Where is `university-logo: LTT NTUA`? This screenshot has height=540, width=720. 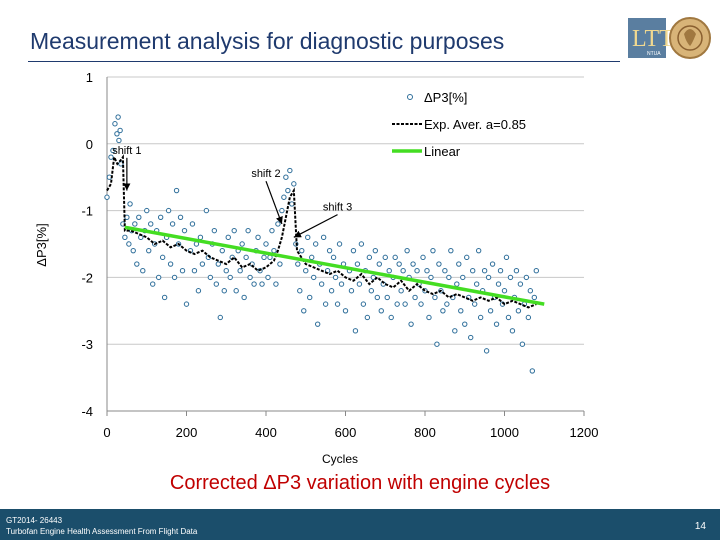
university-logo: LTT NTUA is located at coordinates (669, 39).